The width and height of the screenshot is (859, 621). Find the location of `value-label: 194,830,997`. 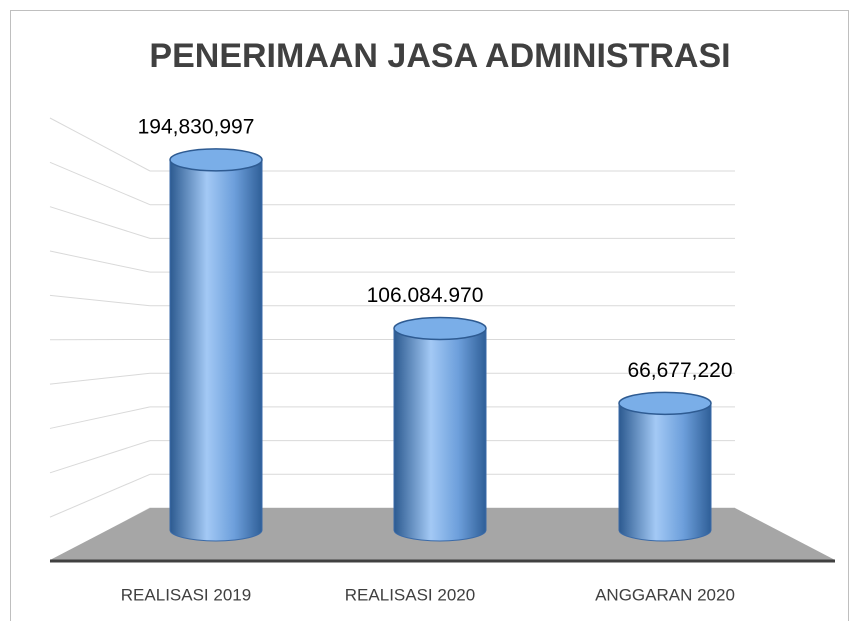

value-label: 194,830,997 is located at coordinates (196, 126).